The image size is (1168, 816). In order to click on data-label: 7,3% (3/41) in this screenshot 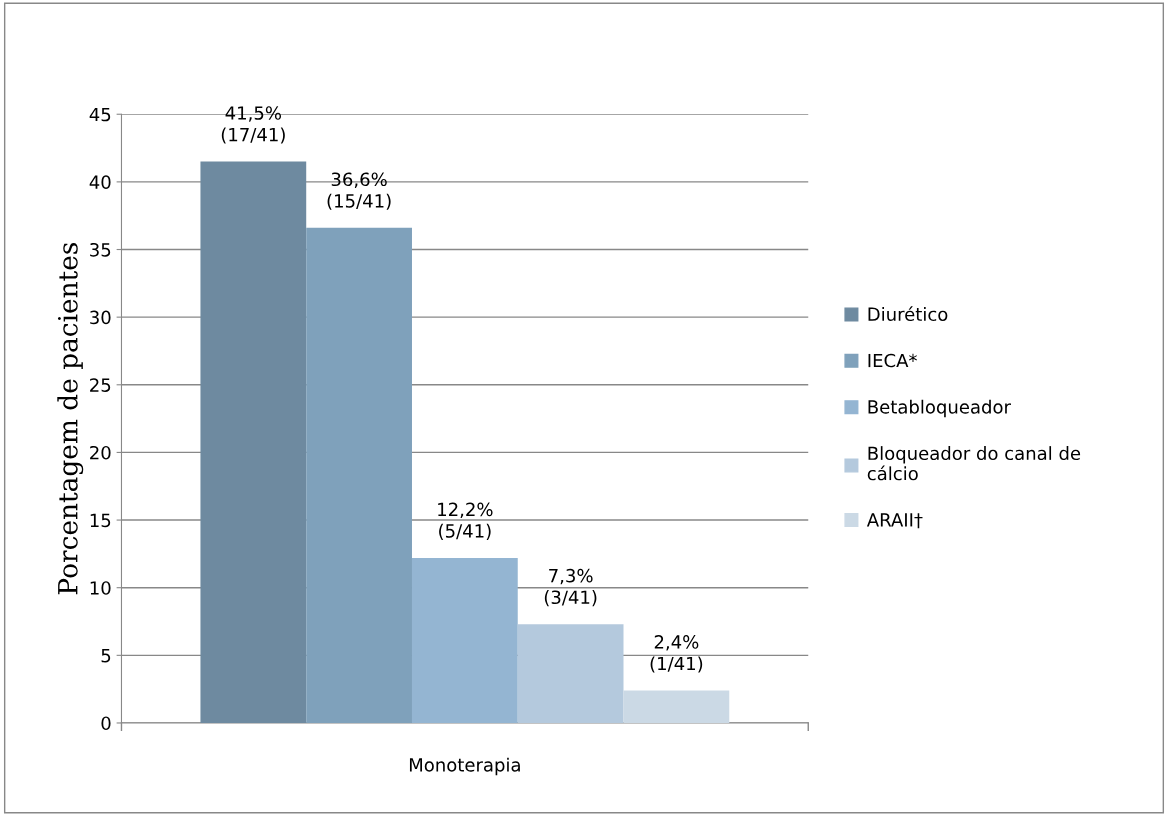, I will do `click(570, 587)`.